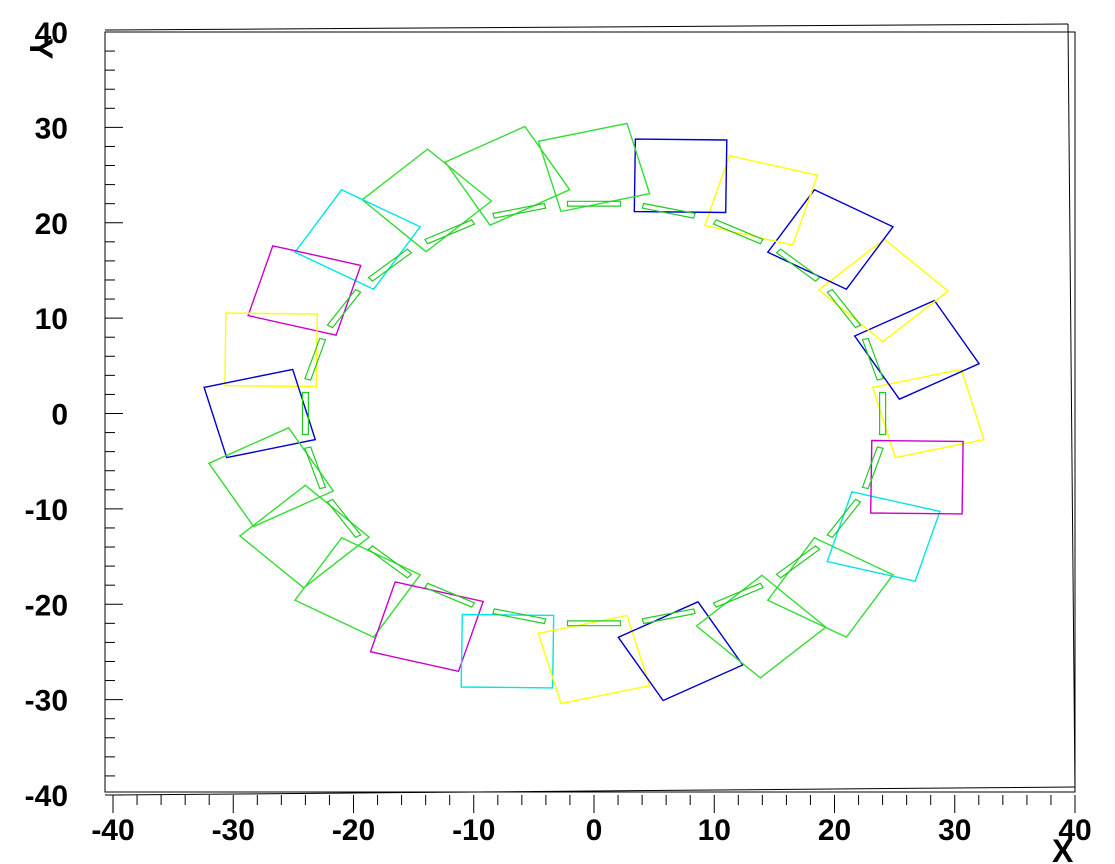  I want to click on x-tick-label: -20, so click(353, 830).